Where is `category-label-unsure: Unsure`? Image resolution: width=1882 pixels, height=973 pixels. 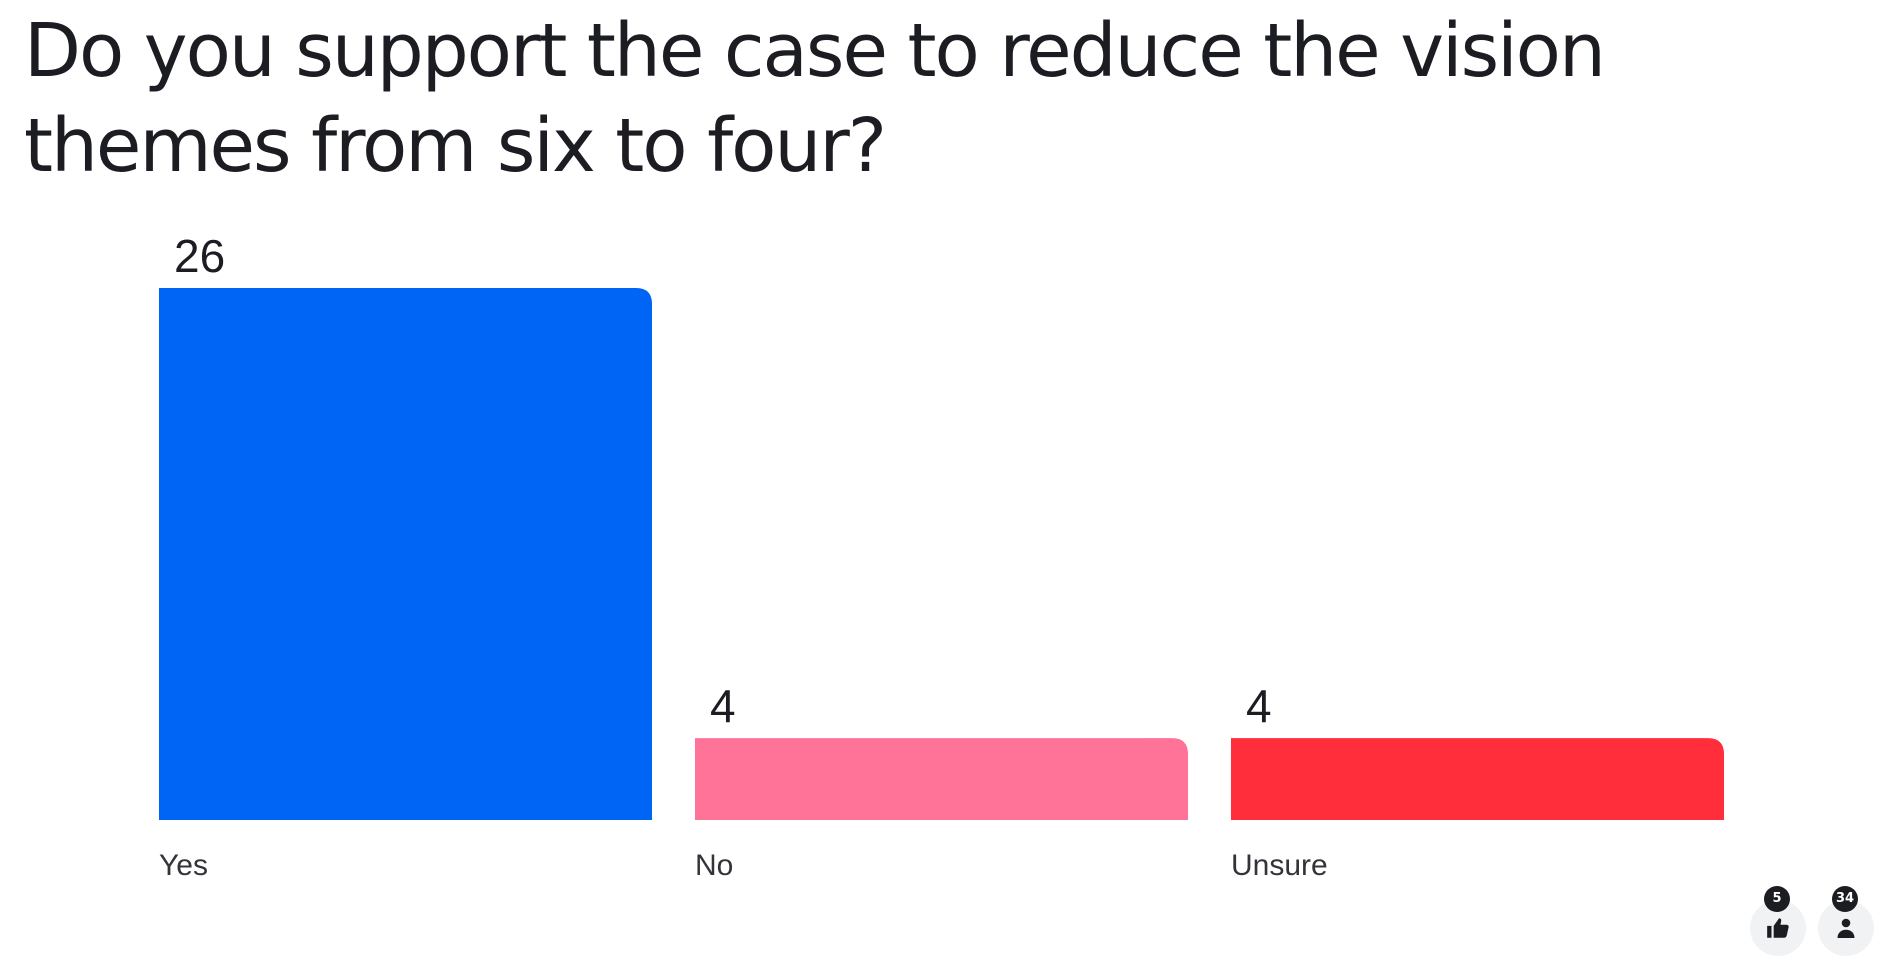
category-label-unsure: Unsure is located at coordinates (1279, 865).